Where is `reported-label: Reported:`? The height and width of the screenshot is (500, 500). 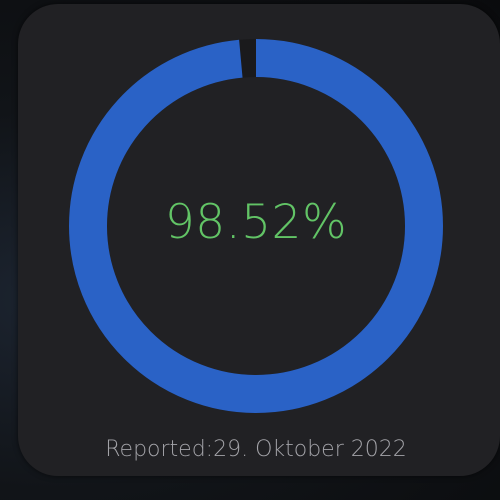 reported-label: Reported: is located at coordinates (159, 449).